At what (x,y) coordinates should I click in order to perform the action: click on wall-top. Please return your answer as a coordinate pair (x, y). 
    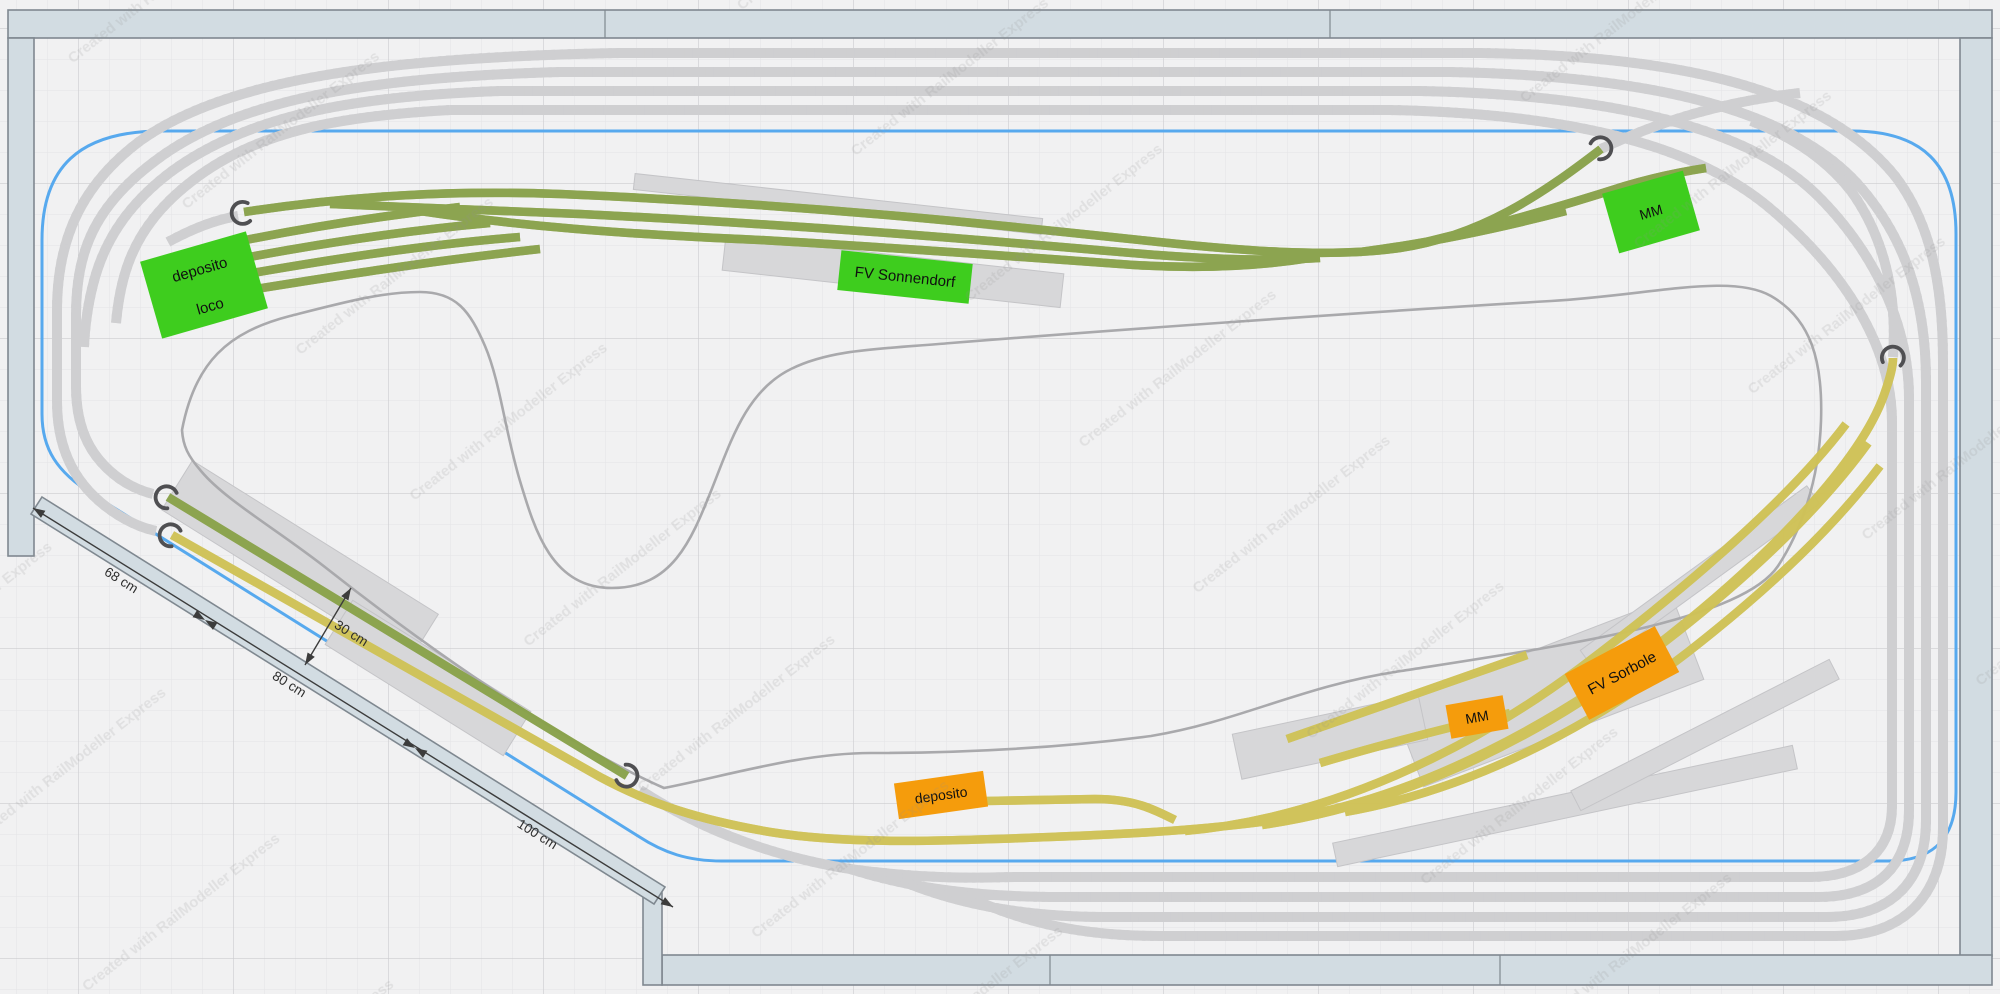
    Looking at the image, I should click on (1000, 24).